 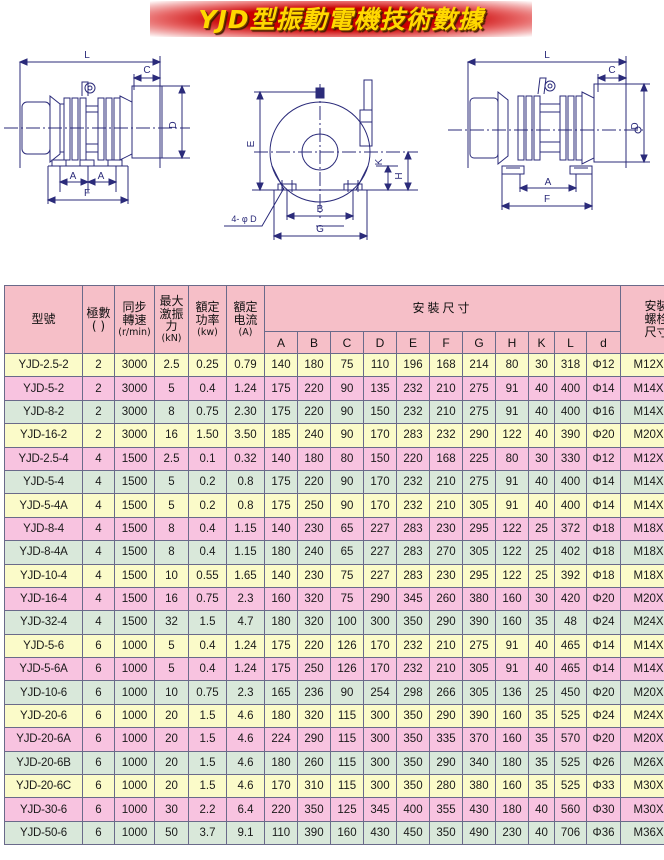 I want to click on cell-force: 32, so click(x=171, y=622).